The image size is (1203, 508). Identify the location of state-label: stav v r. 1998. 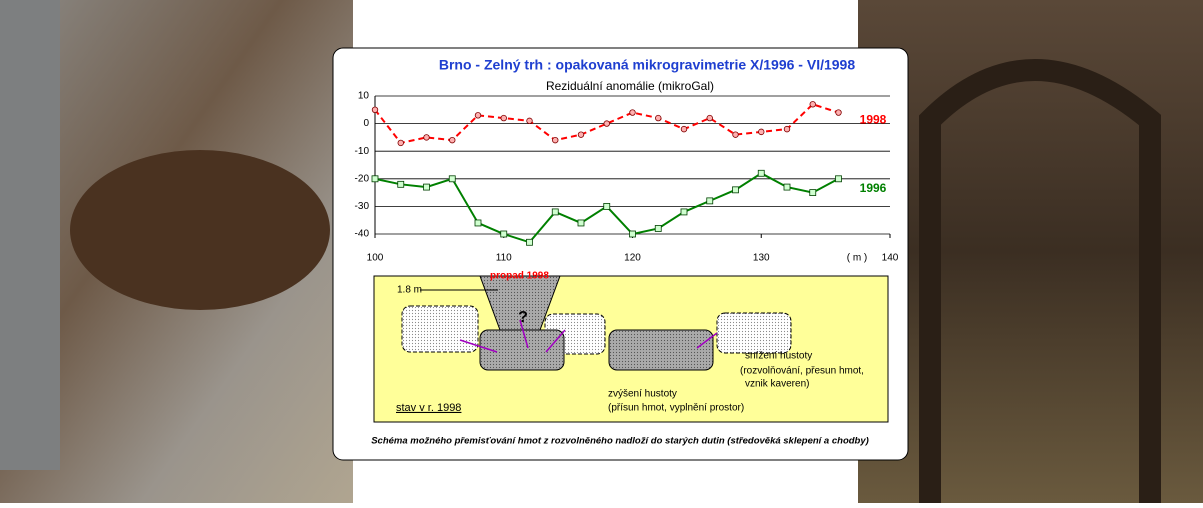
(428, 408).